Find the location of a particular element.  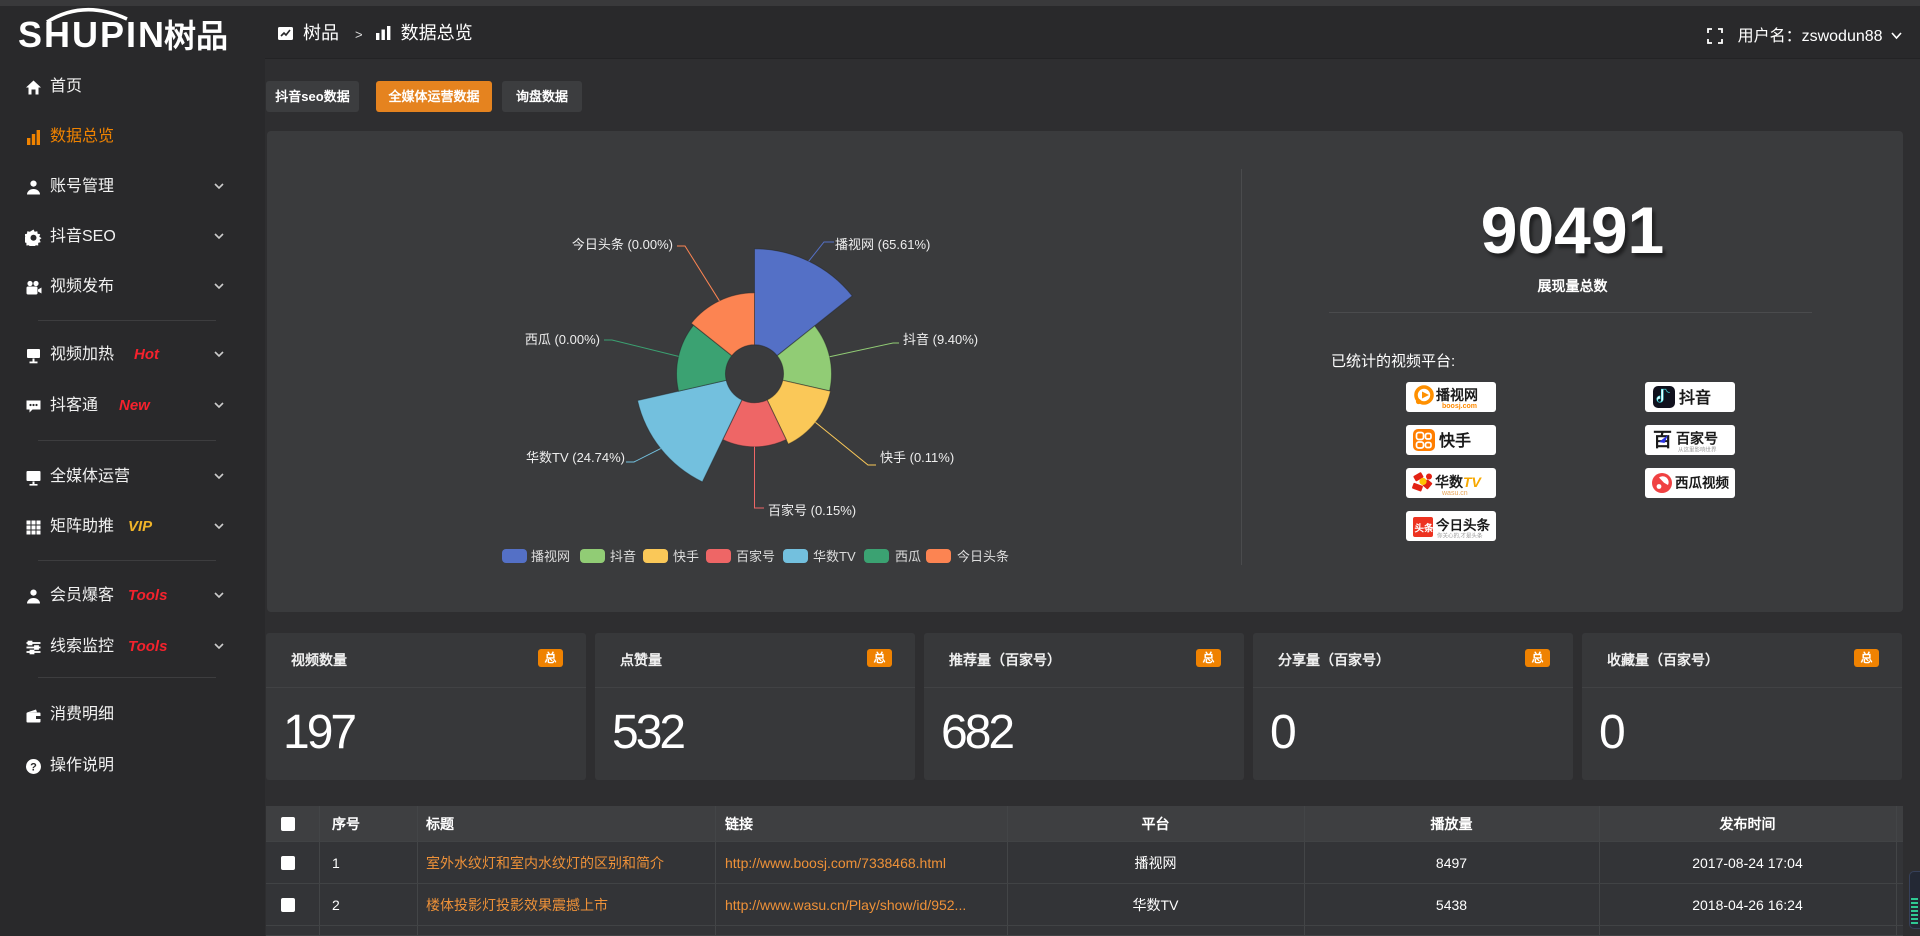

svg-text: boosj.com is located at coordinates (1459, 406).